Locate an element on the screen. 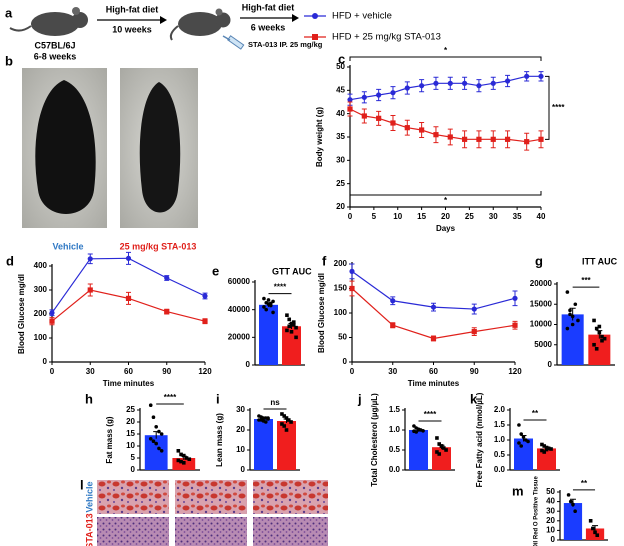 The image size is (624, 546). y-tick-label: 150 is located at coordinates (341, 288).